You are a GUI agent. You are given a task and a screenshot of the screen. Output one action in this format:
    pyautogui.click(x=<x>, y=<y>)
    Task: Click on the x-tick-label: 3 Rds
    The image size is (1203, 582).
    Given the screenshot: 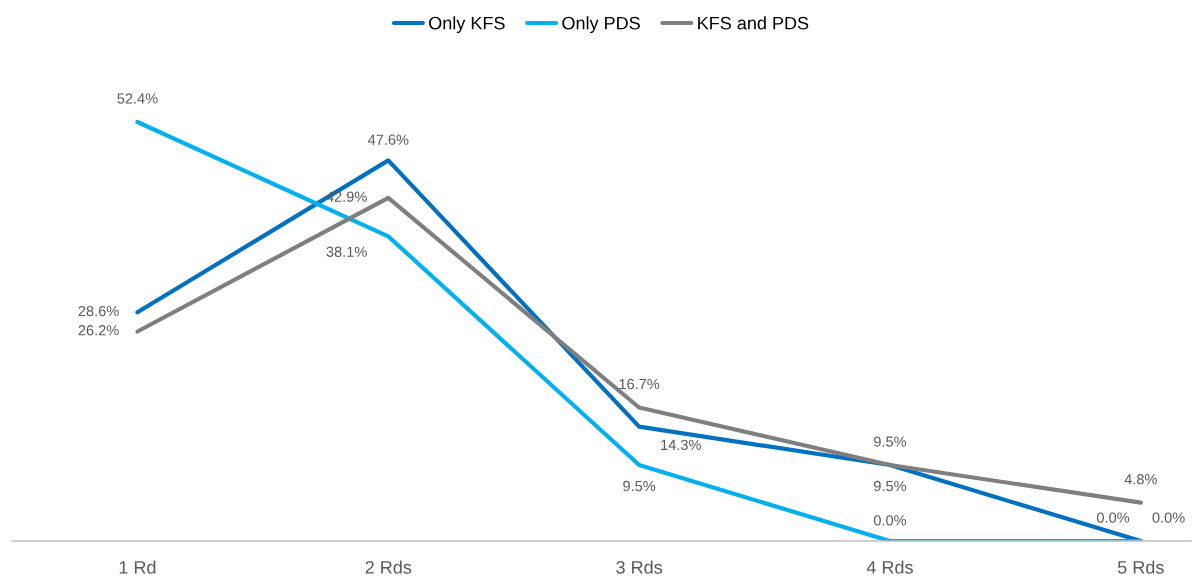 What is the action you would take?
    pyautogui.click(x=639, y=567)
    